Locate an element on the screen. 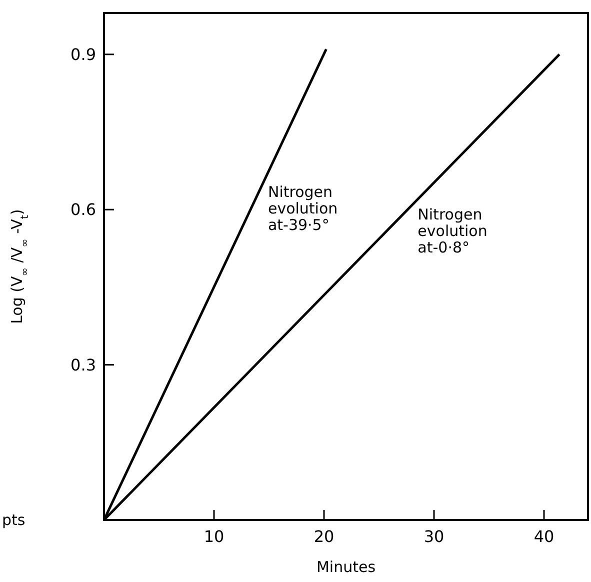 The image size is (591, 582). y-tick-label: 0.3 is located at coordinates (83, 364).